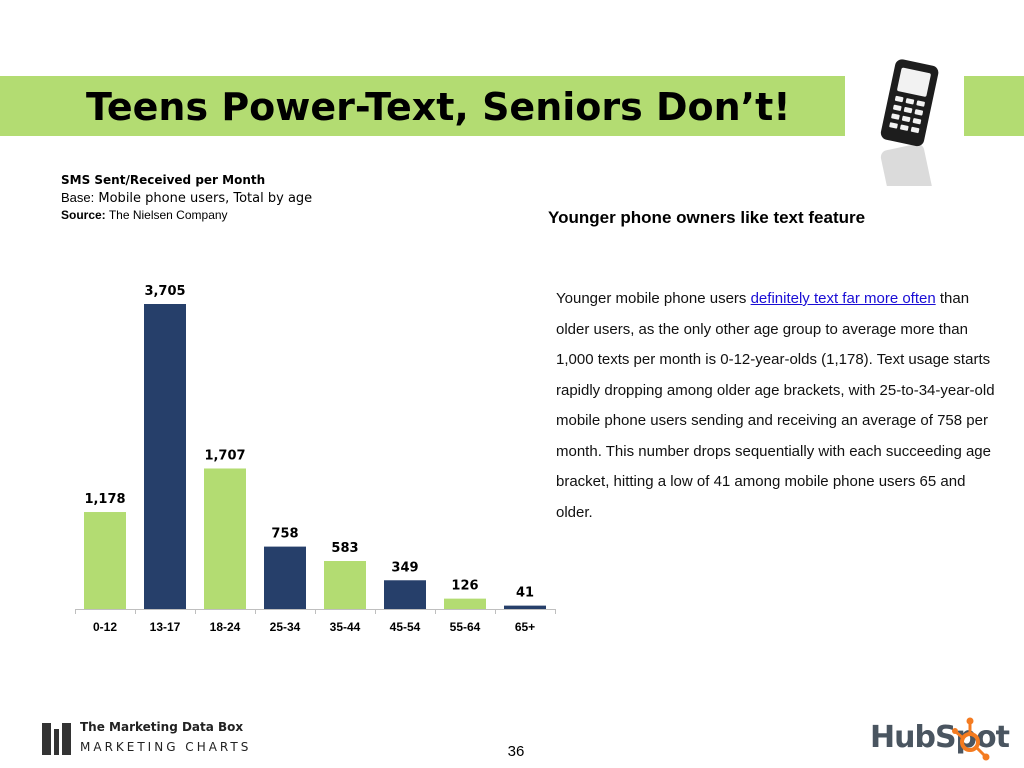  What do you see at coordinates (465, 627) in the screenshot?
I see `x-tick-label-55-64: 55-64` at bounding box center [465, 627].